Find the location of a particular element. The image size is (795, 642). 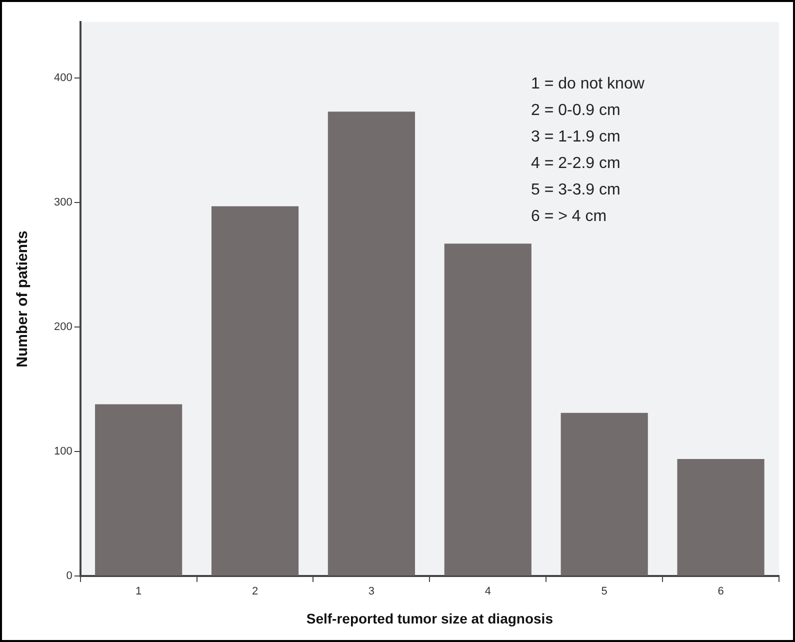

x-tick-label: 6 is located at coordinates (721, 592).